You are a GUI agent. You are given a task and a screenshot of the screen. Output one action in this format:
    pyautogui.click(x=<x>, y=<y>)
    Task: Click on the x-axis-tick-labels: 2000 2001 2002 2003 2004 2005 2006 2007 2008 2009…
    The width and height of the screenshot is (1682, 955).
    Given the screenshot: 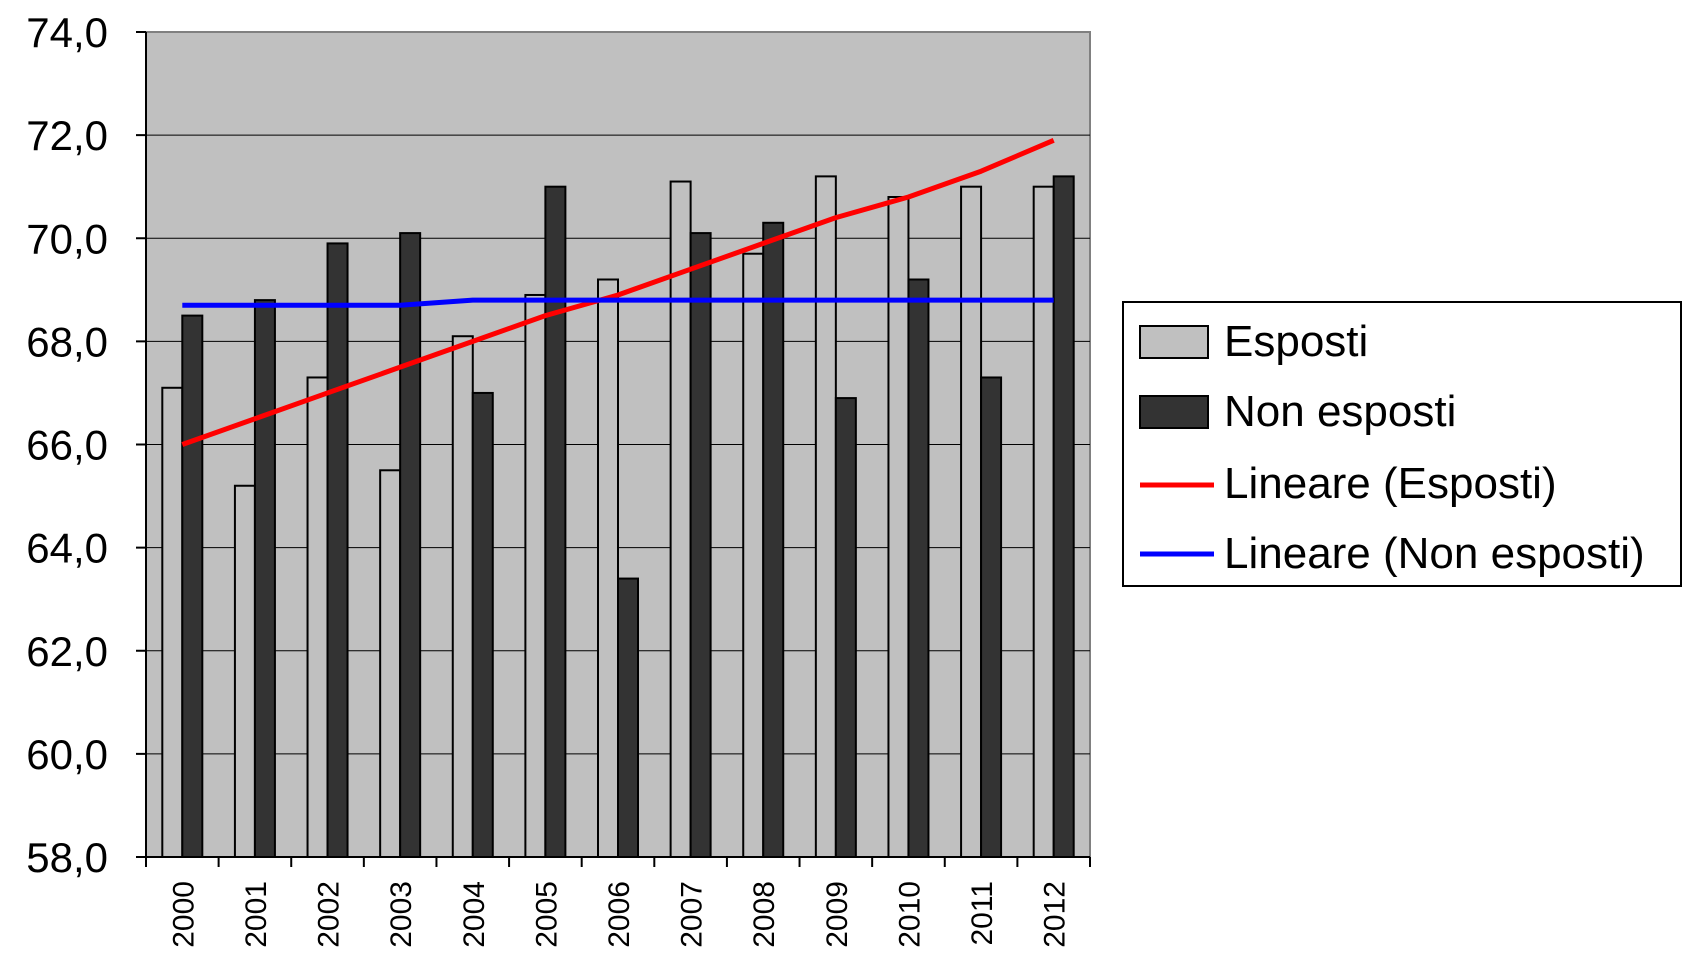 What is the action you would take?
    pyautogui.click(x=619, y=914)
    